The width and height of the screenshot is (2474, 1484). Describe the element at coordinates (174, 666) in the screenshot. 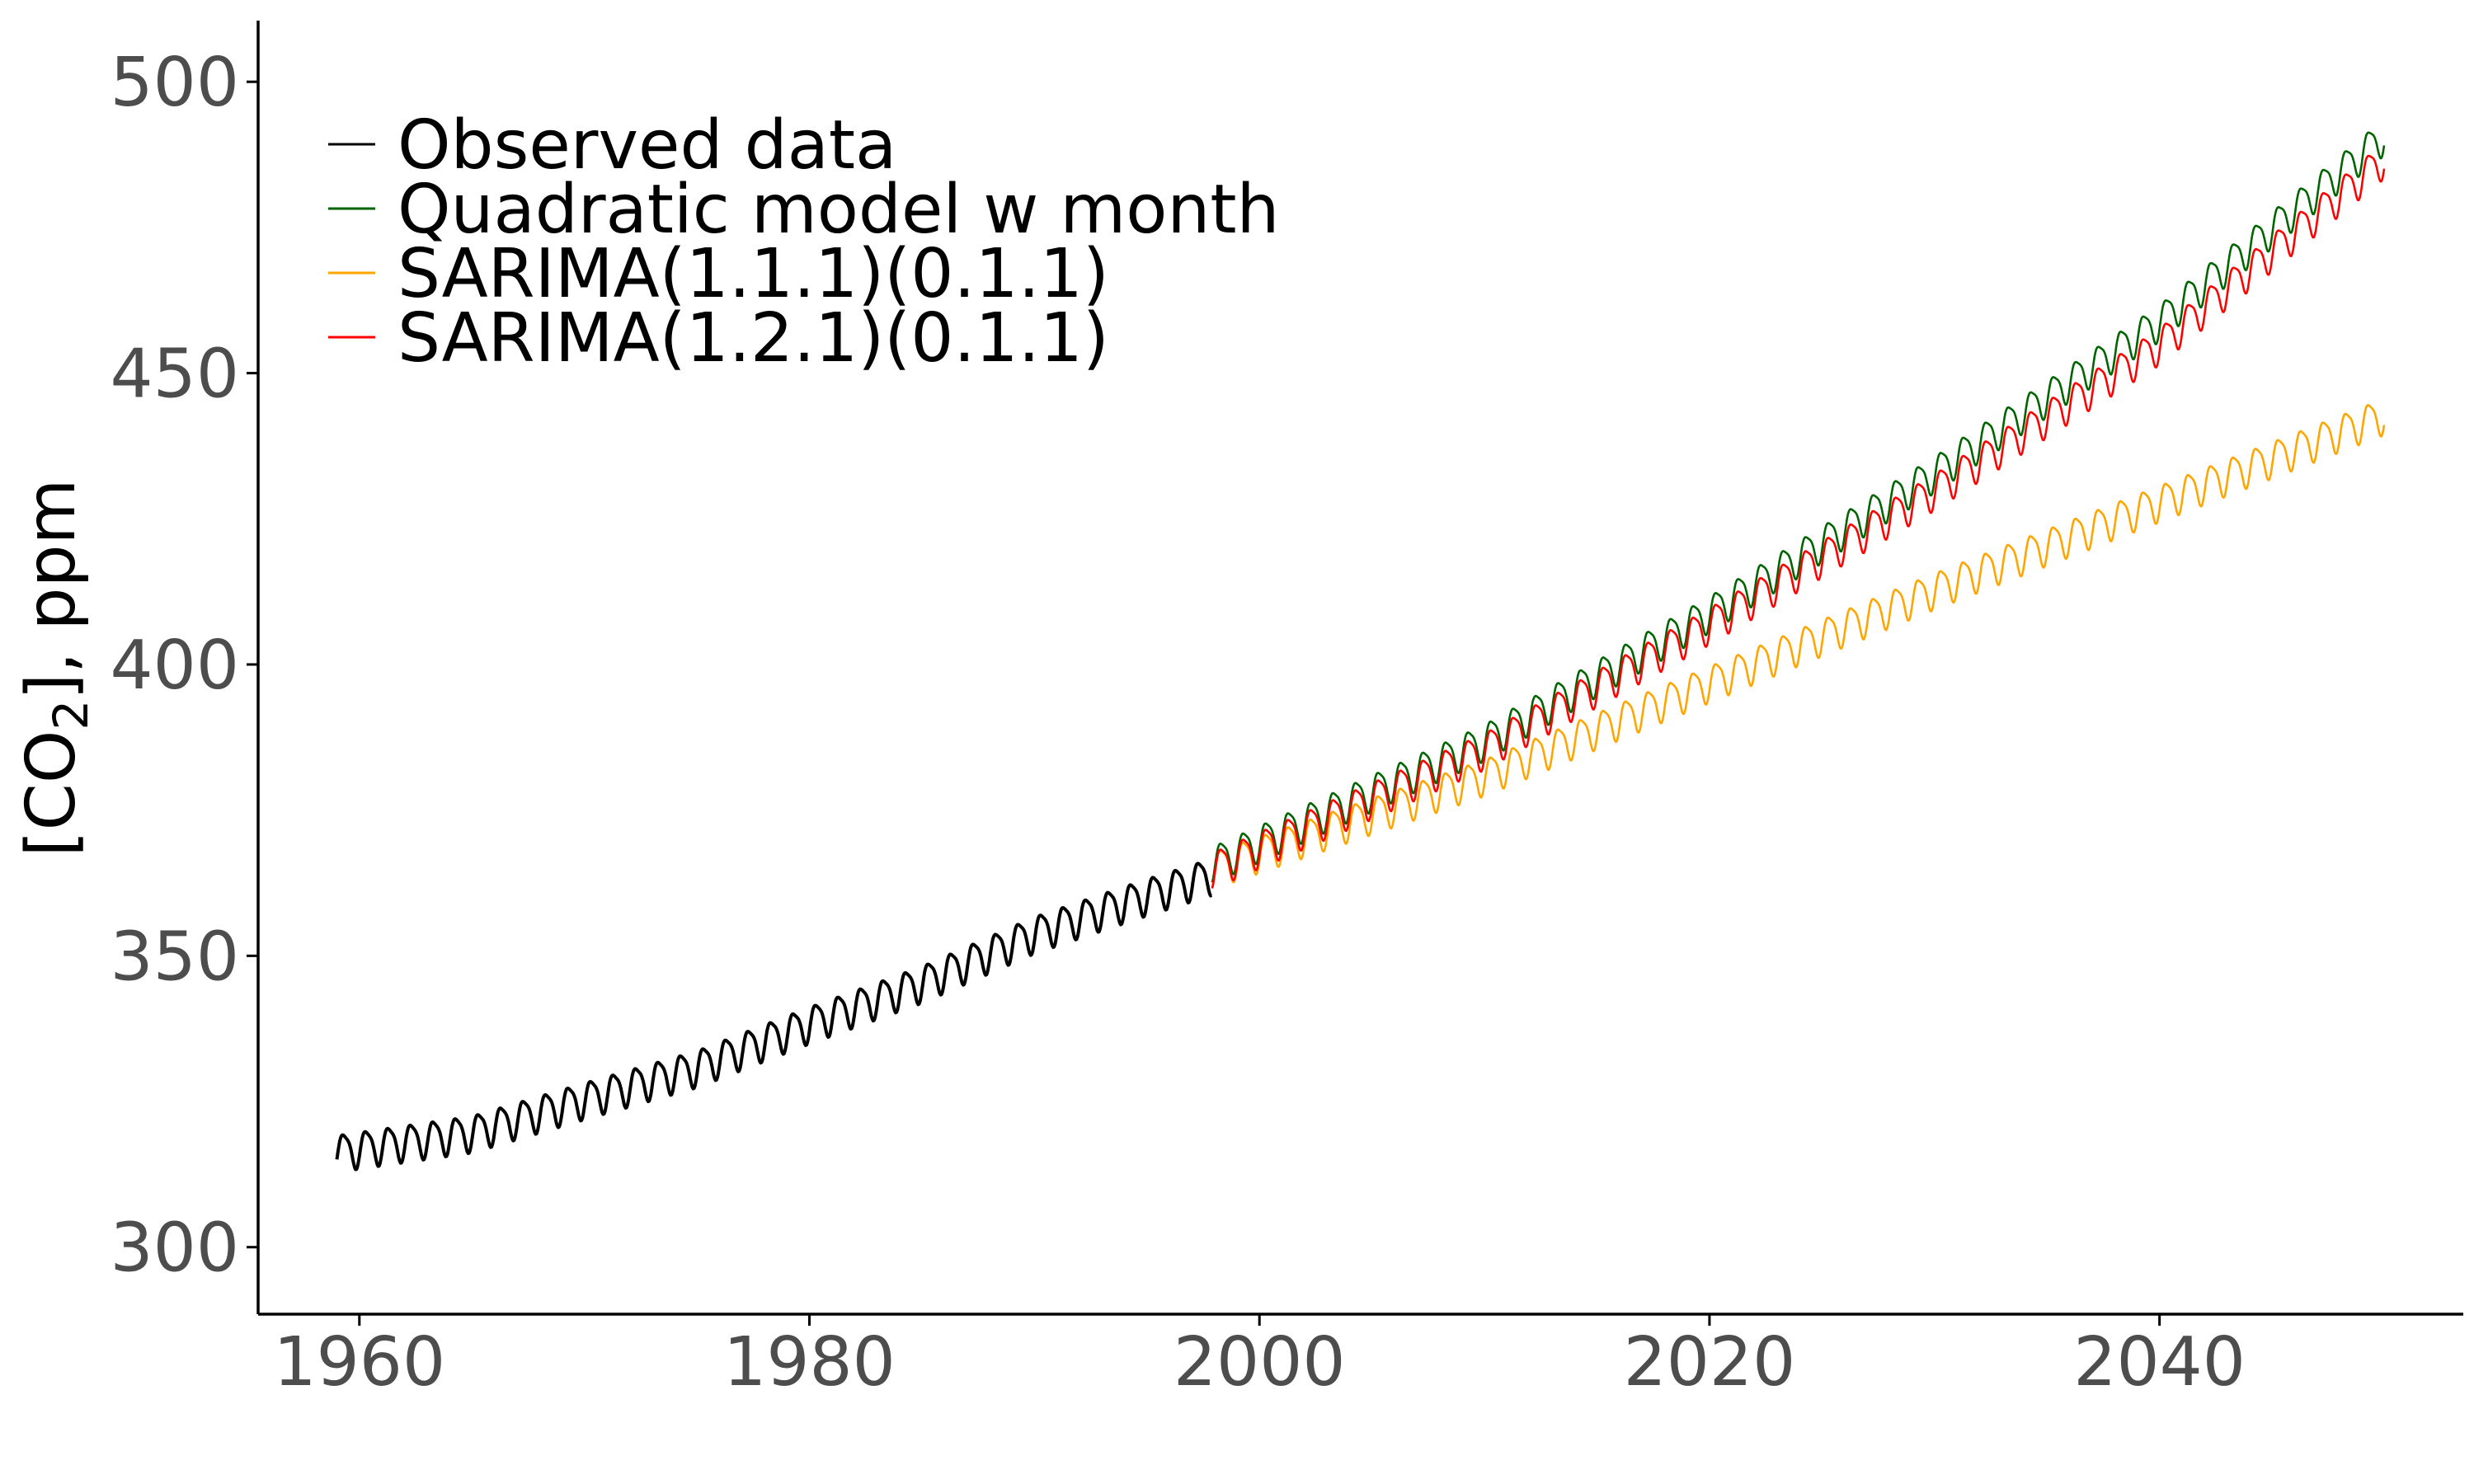

I see `y-tick-label: 400` at that location.